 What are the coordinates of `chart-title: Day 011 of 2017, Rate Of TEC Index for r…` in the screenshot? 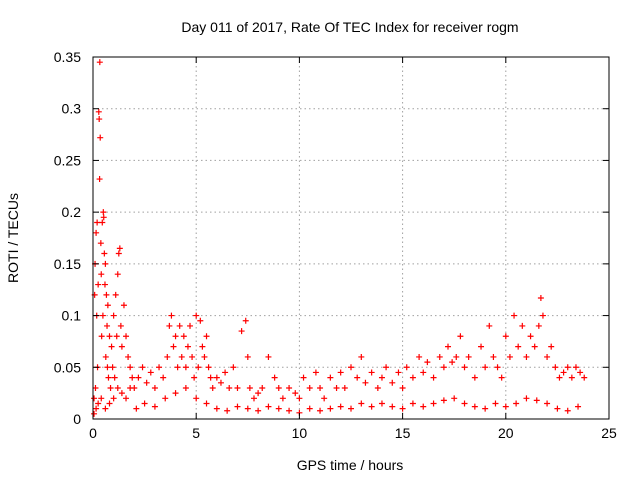 It's located at (349, 27).